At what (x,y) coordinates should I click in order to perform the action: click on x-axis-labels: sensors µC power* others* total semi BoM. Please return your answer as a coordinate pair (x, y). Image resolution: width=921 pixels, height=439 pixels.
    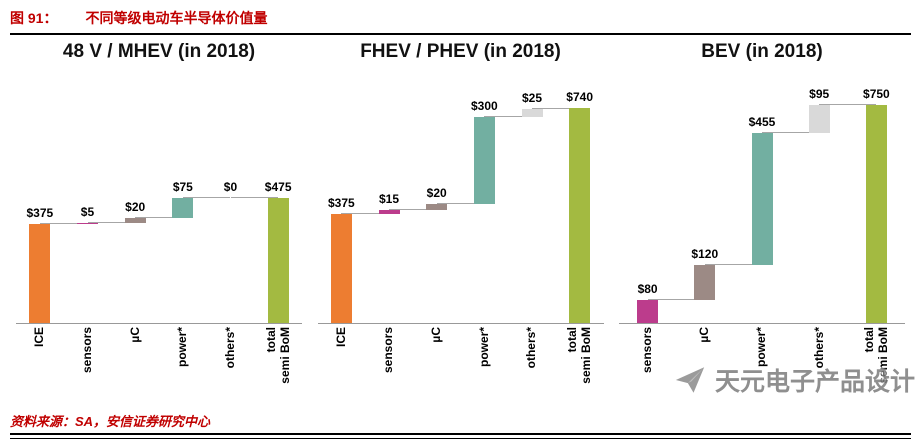
    Looking at the image, I should click on (762, 364).